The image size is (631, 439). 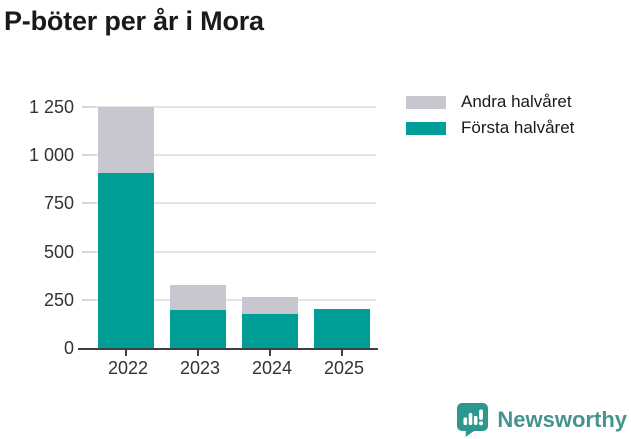 I want to click on bar-segment-andra-halvaret-2022, so click(x=126, y=140).